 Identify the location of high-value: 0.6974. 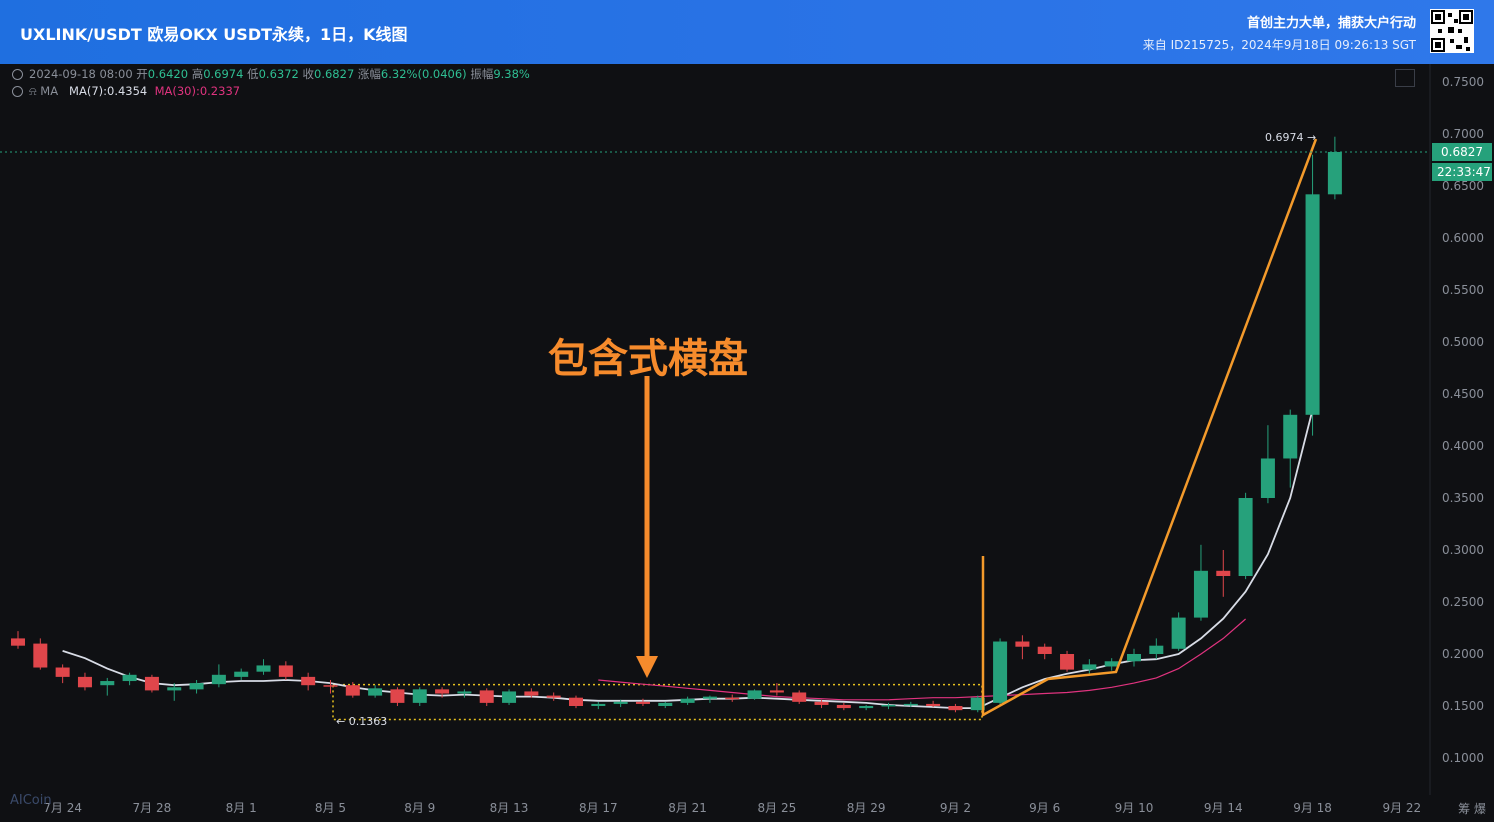
(223, 74).